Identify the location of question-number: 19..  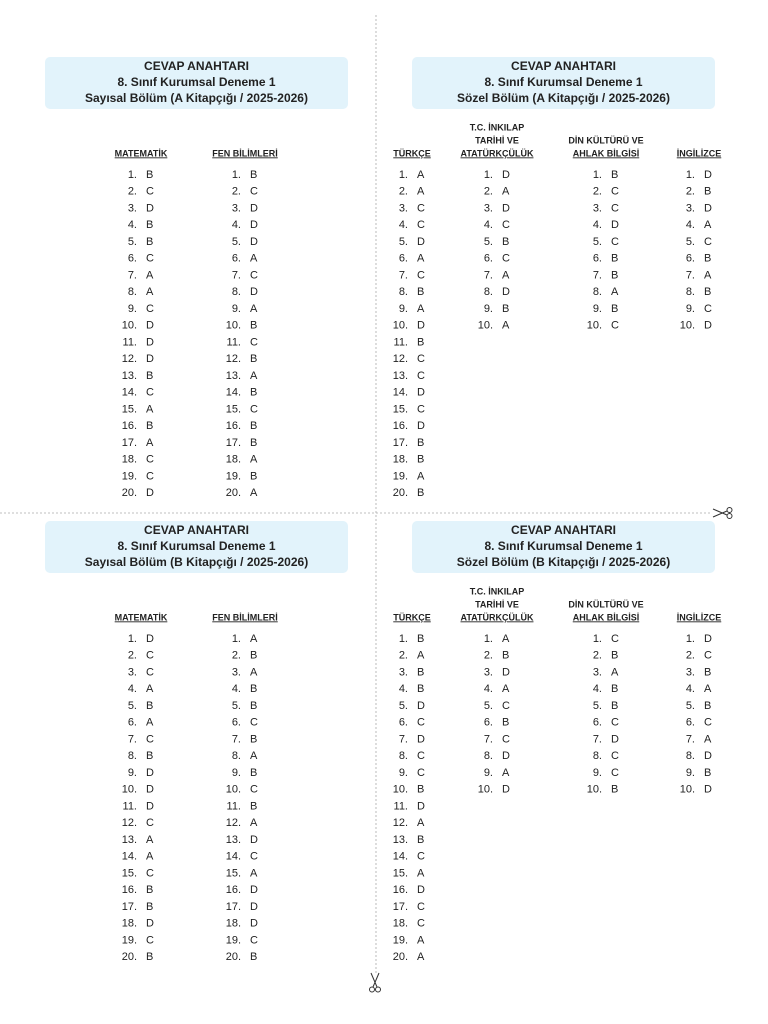
(129, 476).